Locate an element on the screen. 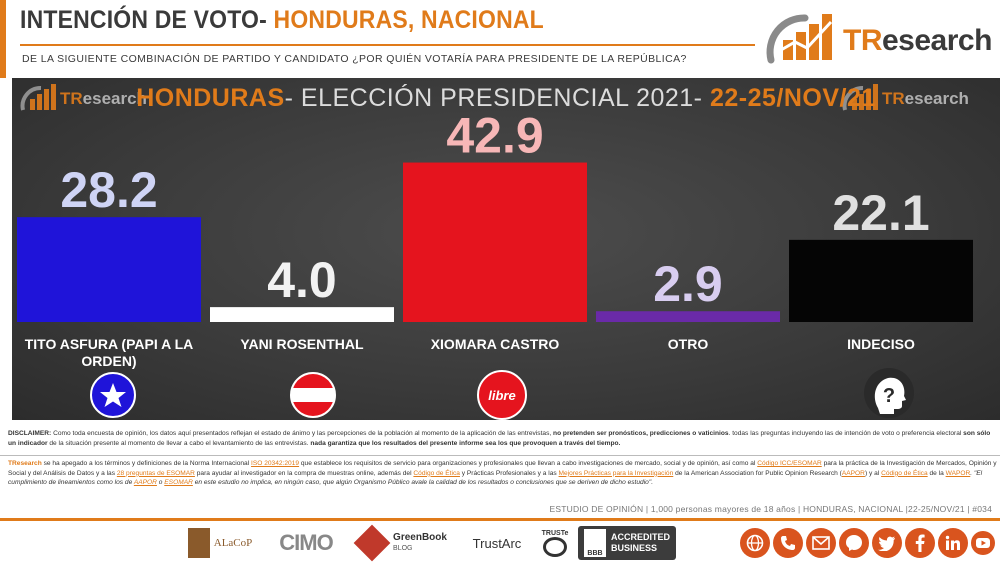 This screenshot has width=1000, height=563. divider is located at coordinates (500, 455).